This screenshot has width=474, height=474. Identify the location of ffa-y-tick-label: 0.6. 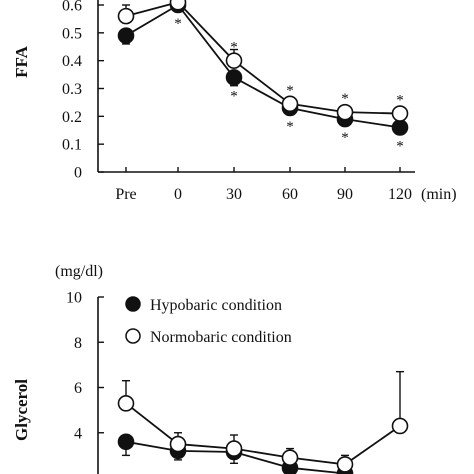
(72, 7).